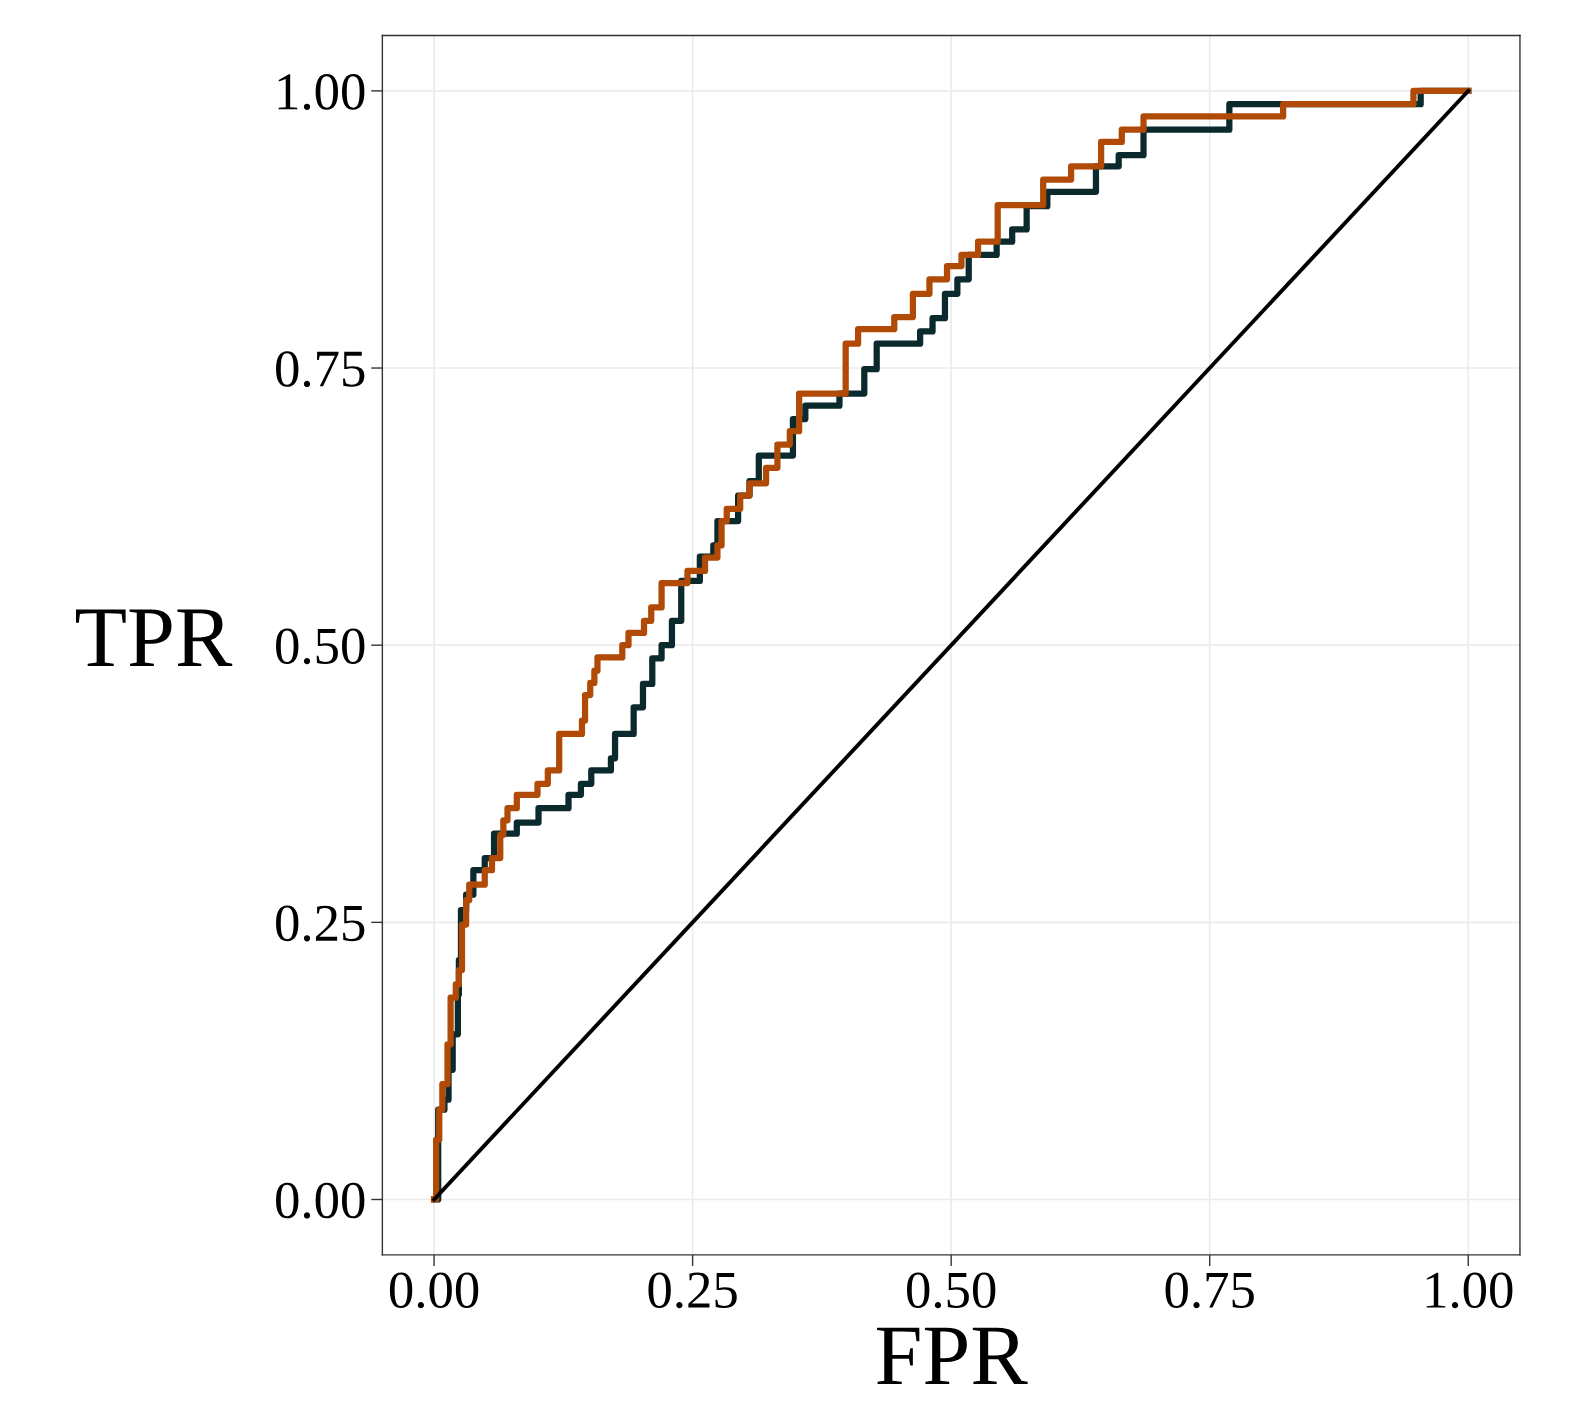 This screenshot has width=1580, height=1418. What do you see at coordinates (951, 1290) in the screenshot?
I see `x-tick-label: 0.50` at bounding box center [951, 1290].